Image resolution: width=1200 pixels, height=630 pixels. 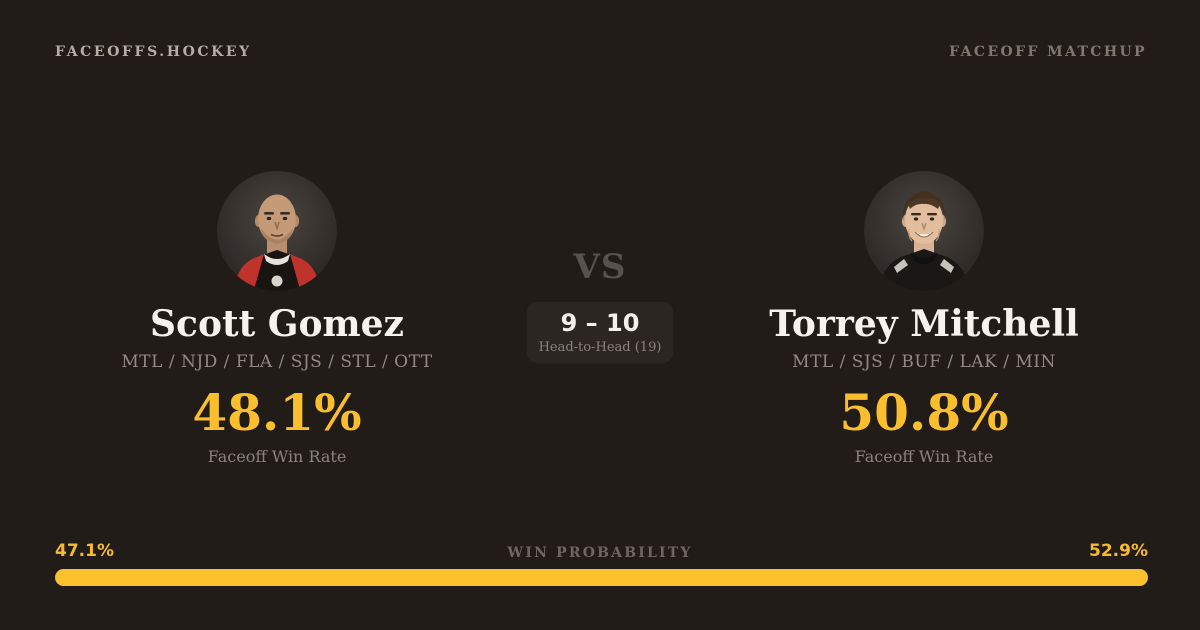 What do you see at coordinates (277, 324) in the screenshot?
I see `player-name-left: Scott Gomez` at bounding box center [277, 324].